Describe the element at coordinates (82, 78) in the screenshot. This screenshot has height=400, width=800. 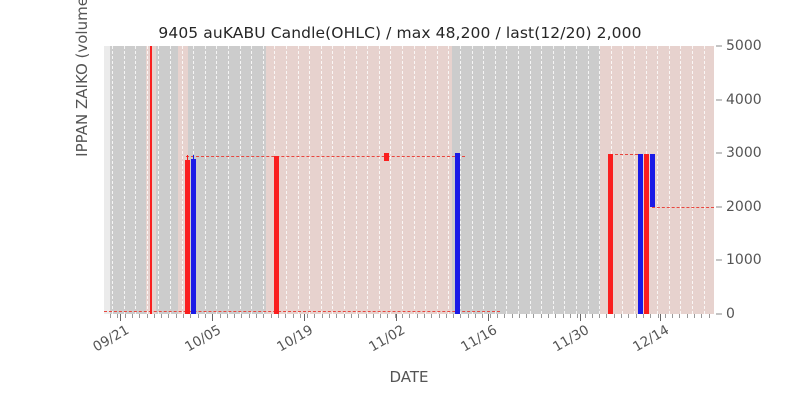
I see `y-axis-label: IPPAN ZAIKO (volume)` at that location.